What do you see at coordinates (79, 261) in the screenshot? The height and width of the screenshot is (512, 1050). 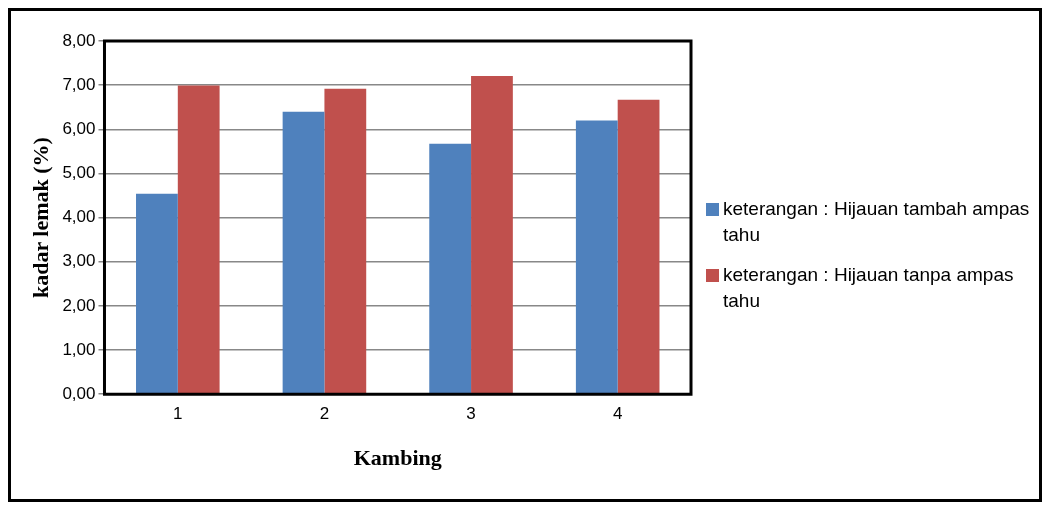 I see `y-tick-label: 3,00` at bounding box center [79, 261].